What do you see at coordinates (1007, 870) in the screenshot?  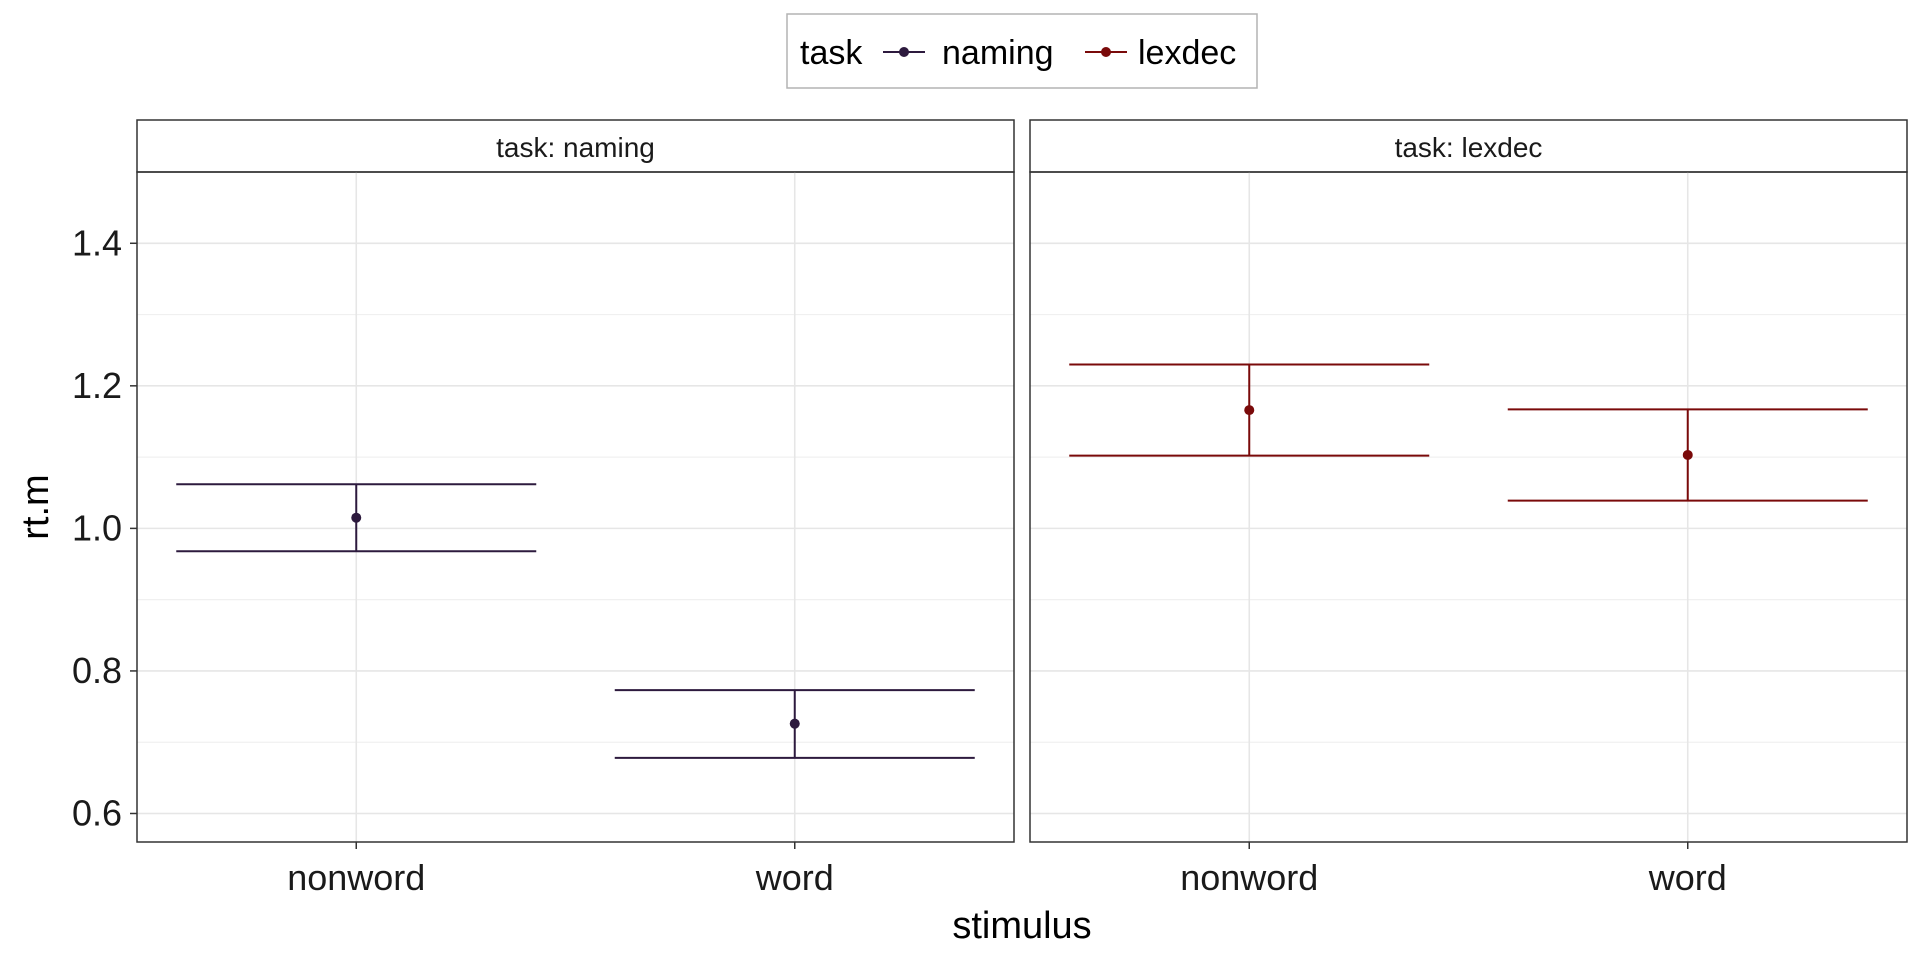 I see `x-axis: nonword word nonword word` at bounding box center [1007, 870].